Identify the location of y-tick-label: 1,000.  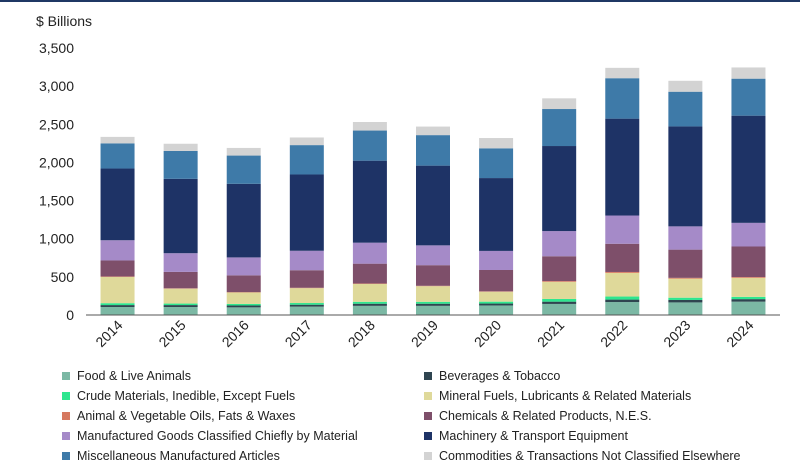
(56, 239).